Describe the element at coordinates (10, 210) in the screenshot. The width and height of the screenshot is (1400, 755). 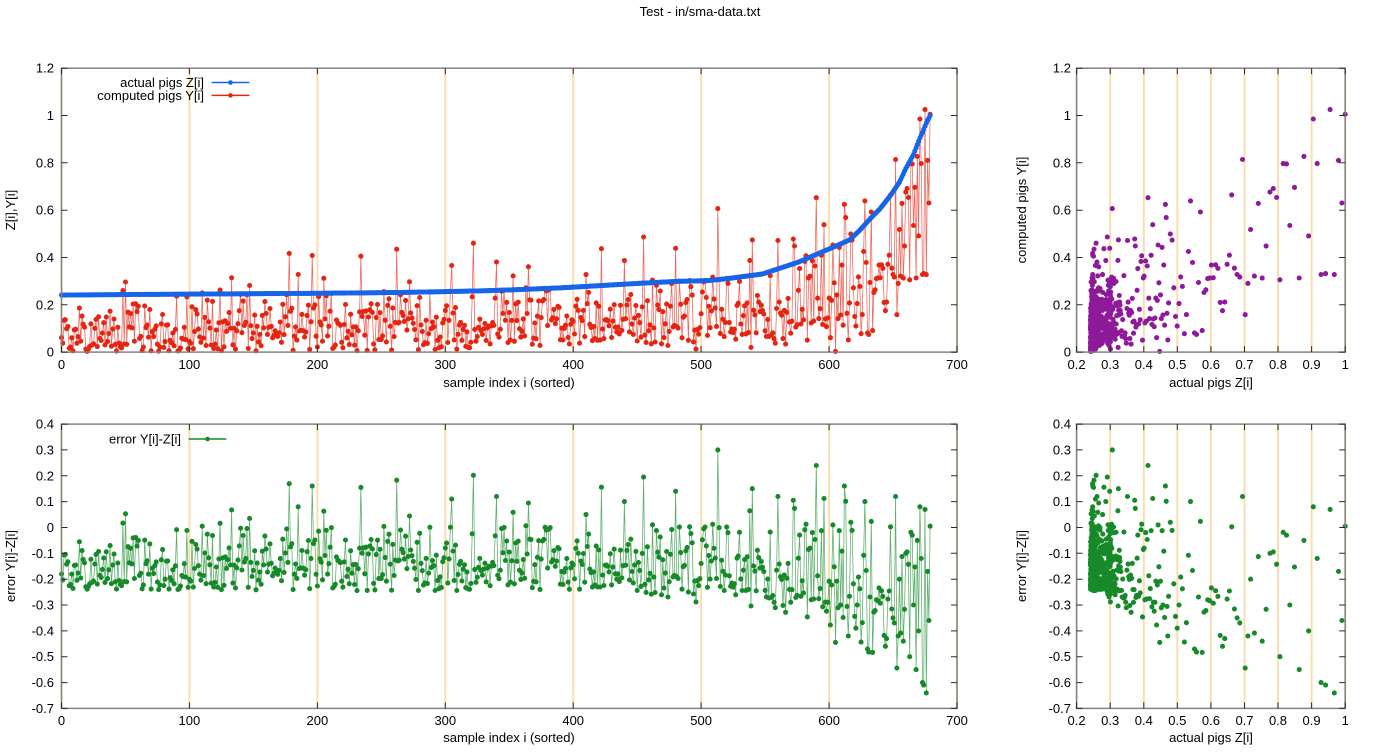
I see `svg-text: Z[i],Y[i]` at that location.